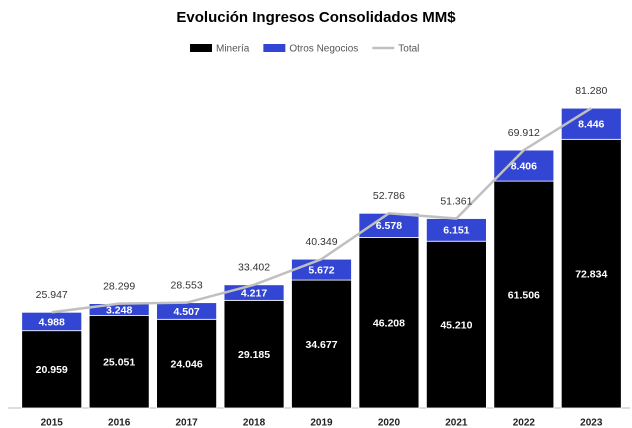  I want to click on value-label: 6.578, so click(389, 226).